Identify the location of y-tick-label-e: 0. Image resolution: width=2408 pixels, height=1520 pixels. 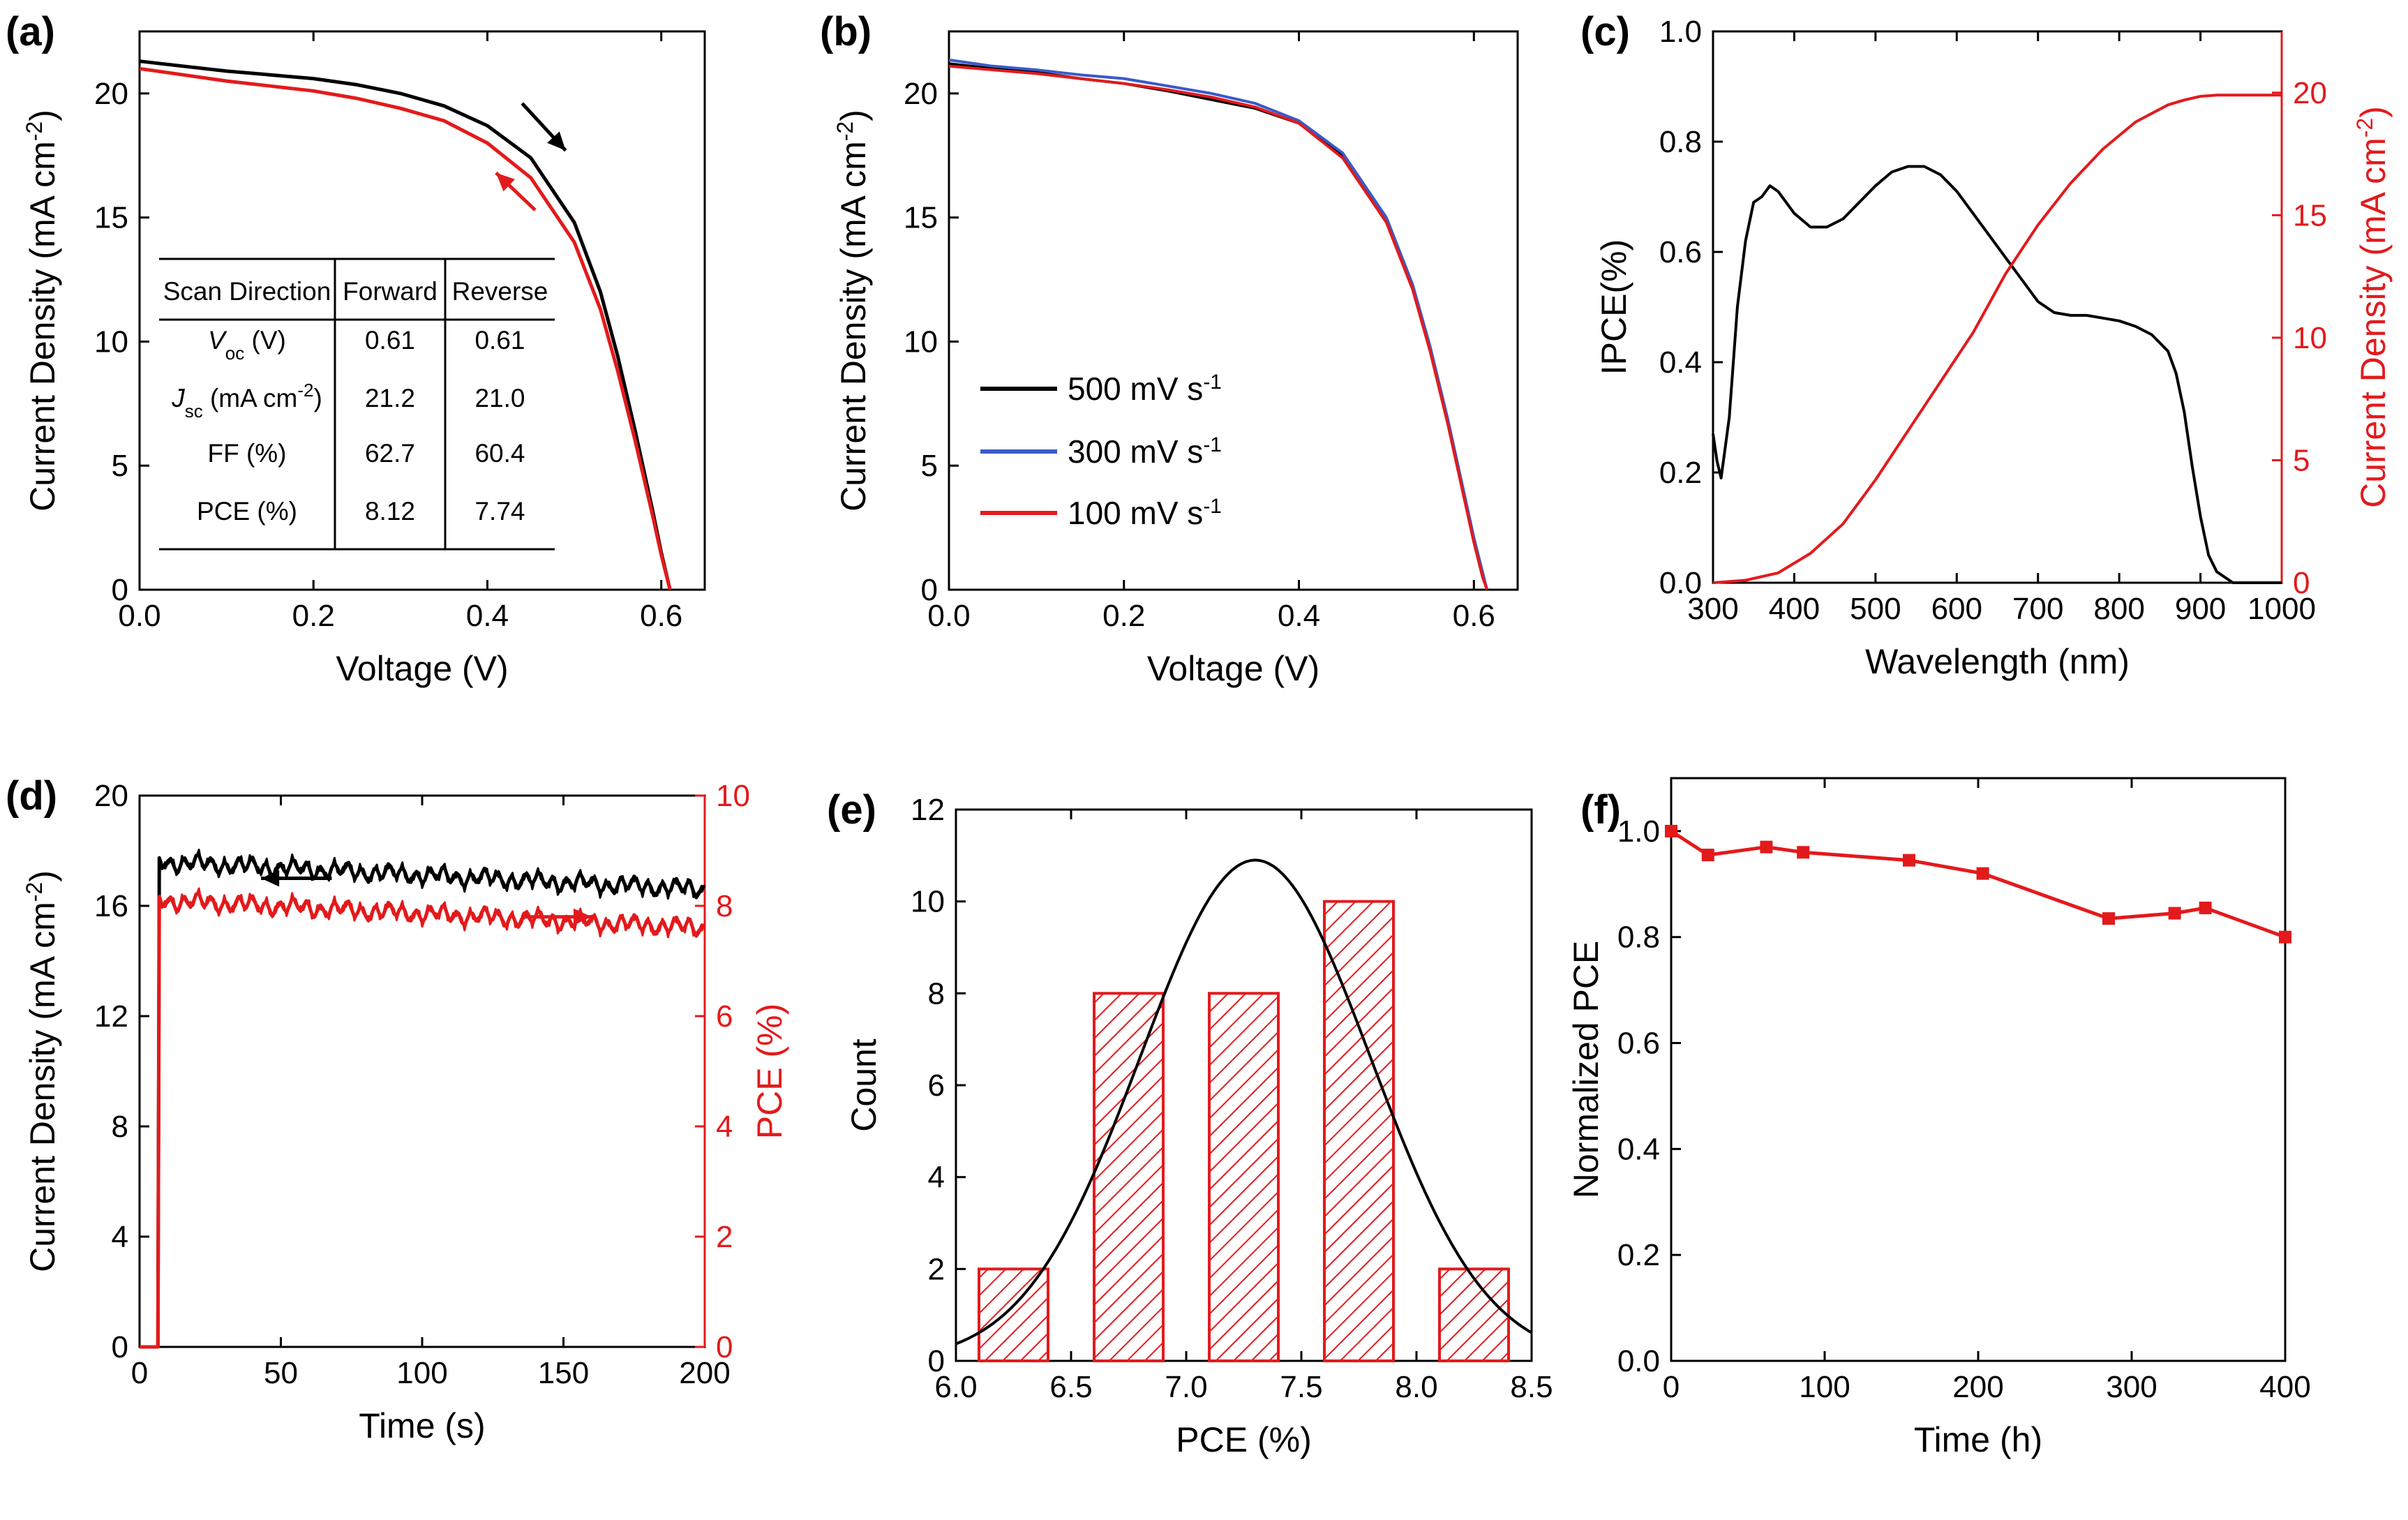
(936, 1361).